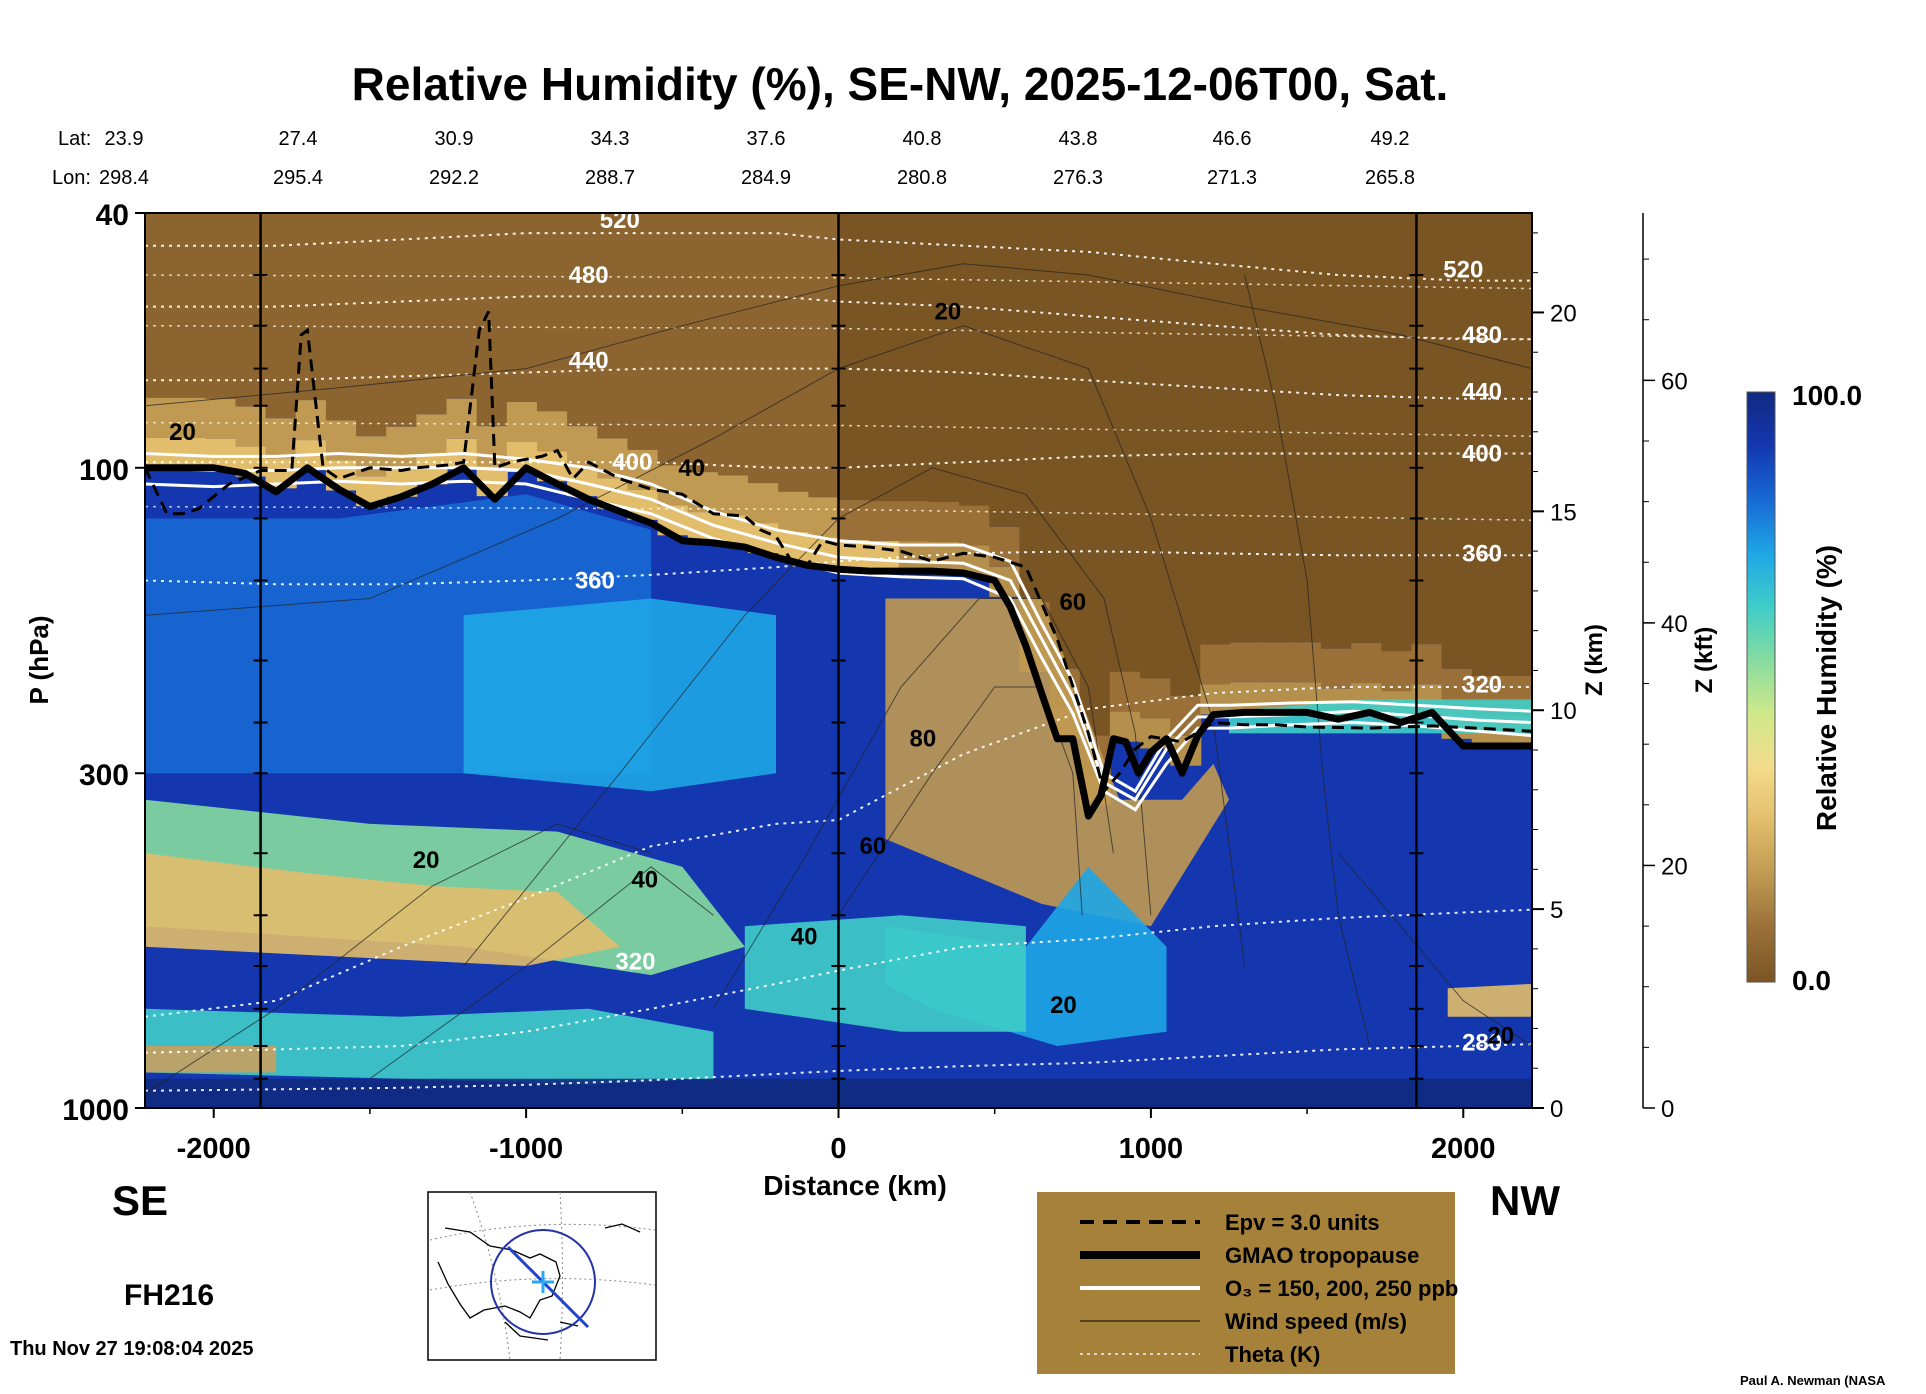 This screenshot has height=1394, width=1926. I want to click on lon-label: Lon:, so click(71, 178).